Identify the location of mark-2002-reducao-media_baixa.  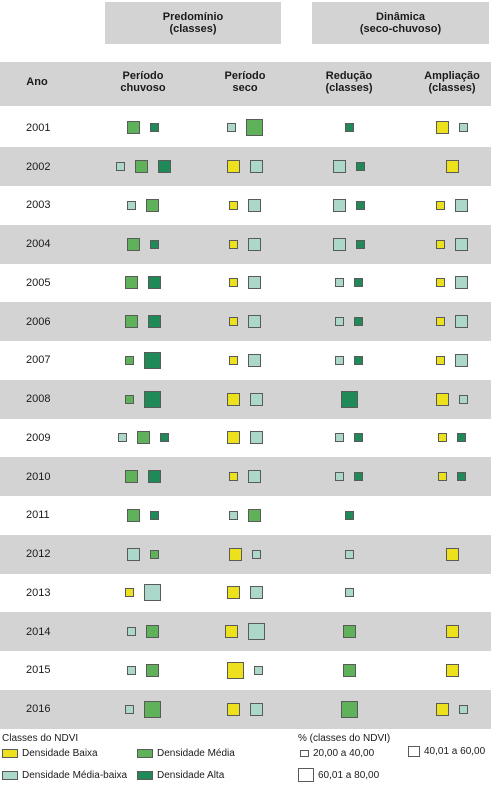
(339, 167).